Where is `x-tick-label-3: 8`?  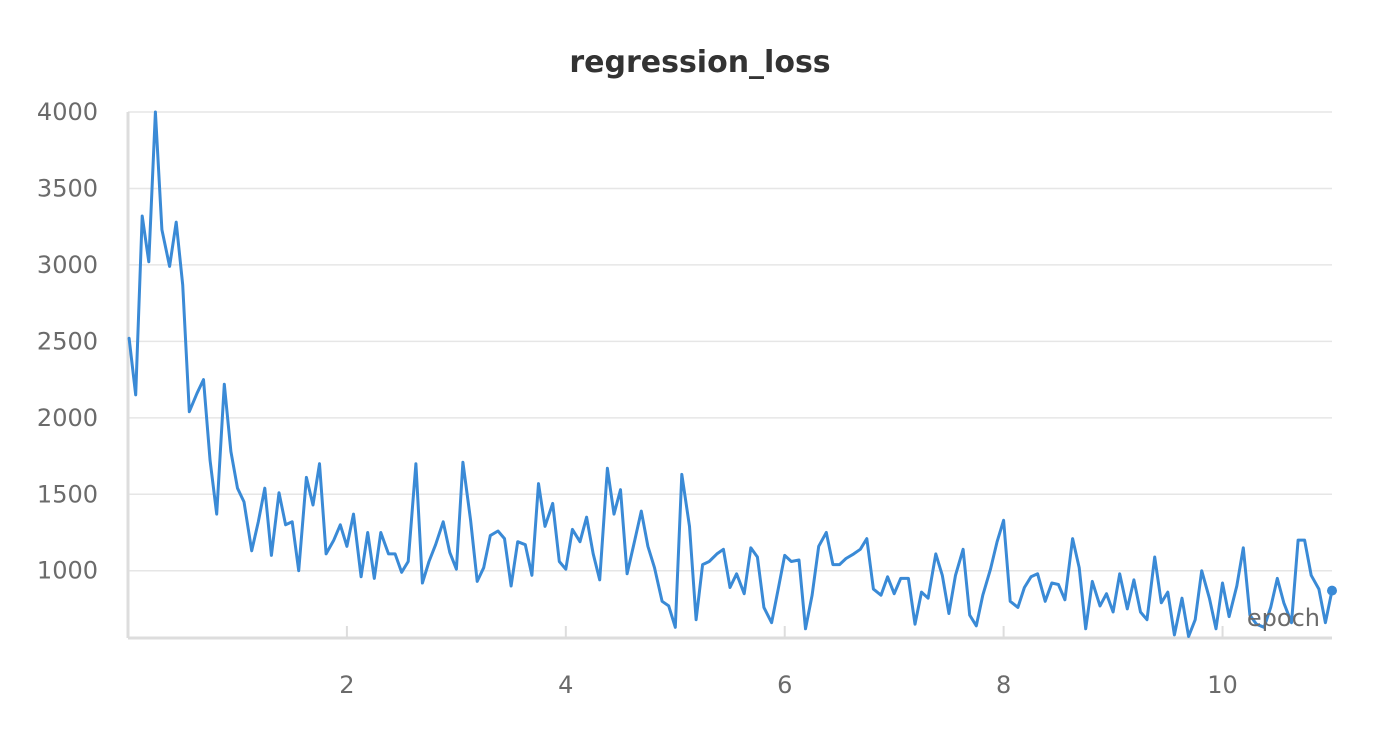 x-tick-label-3: 8 is located at coordinates (1003, 685).